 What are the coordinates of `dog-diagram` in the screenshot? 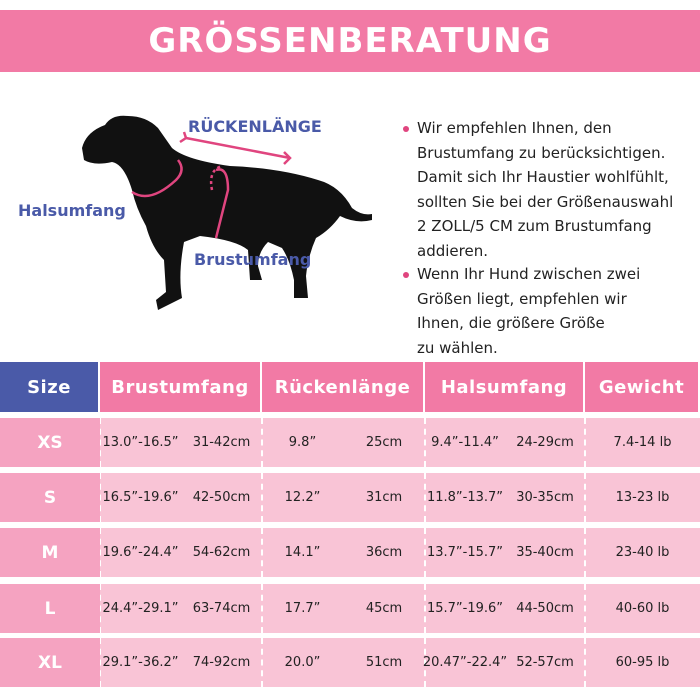 It's located at (227, 212).